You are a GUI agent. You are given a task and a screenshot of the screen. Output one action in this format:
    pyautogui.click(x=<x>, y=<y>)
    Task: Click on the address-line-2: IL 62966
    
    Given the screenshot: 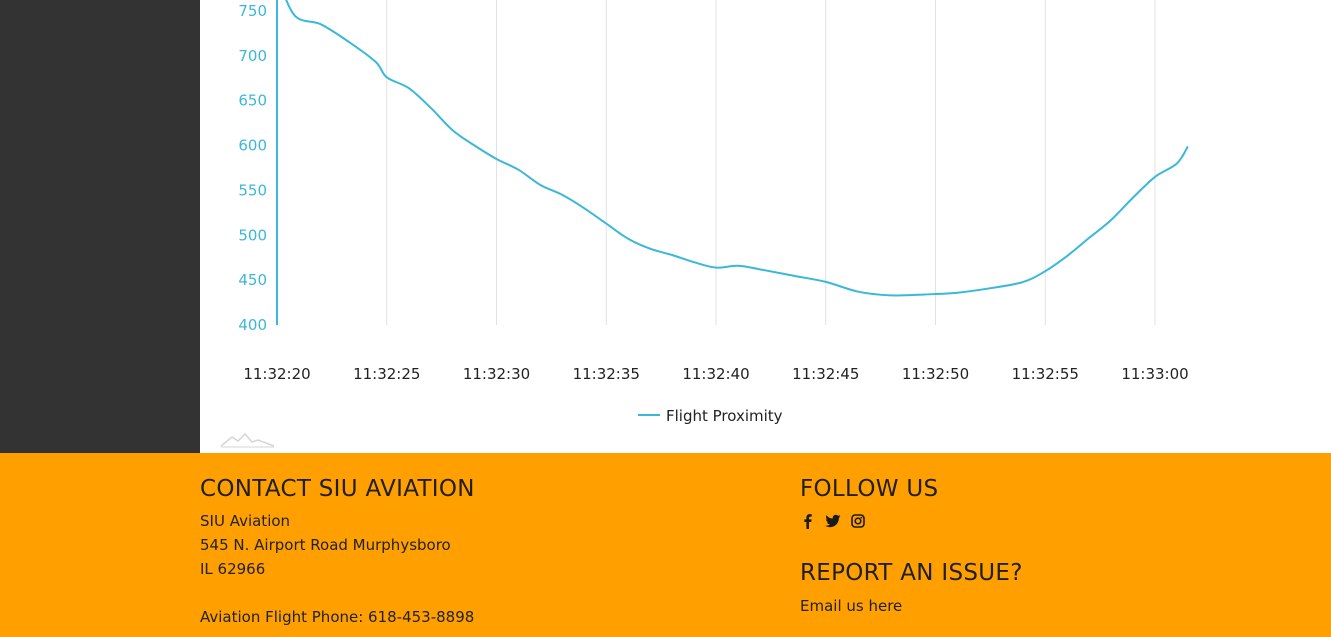 What is the action you would take?
    pyautogui.click(x=233, y=569)
    